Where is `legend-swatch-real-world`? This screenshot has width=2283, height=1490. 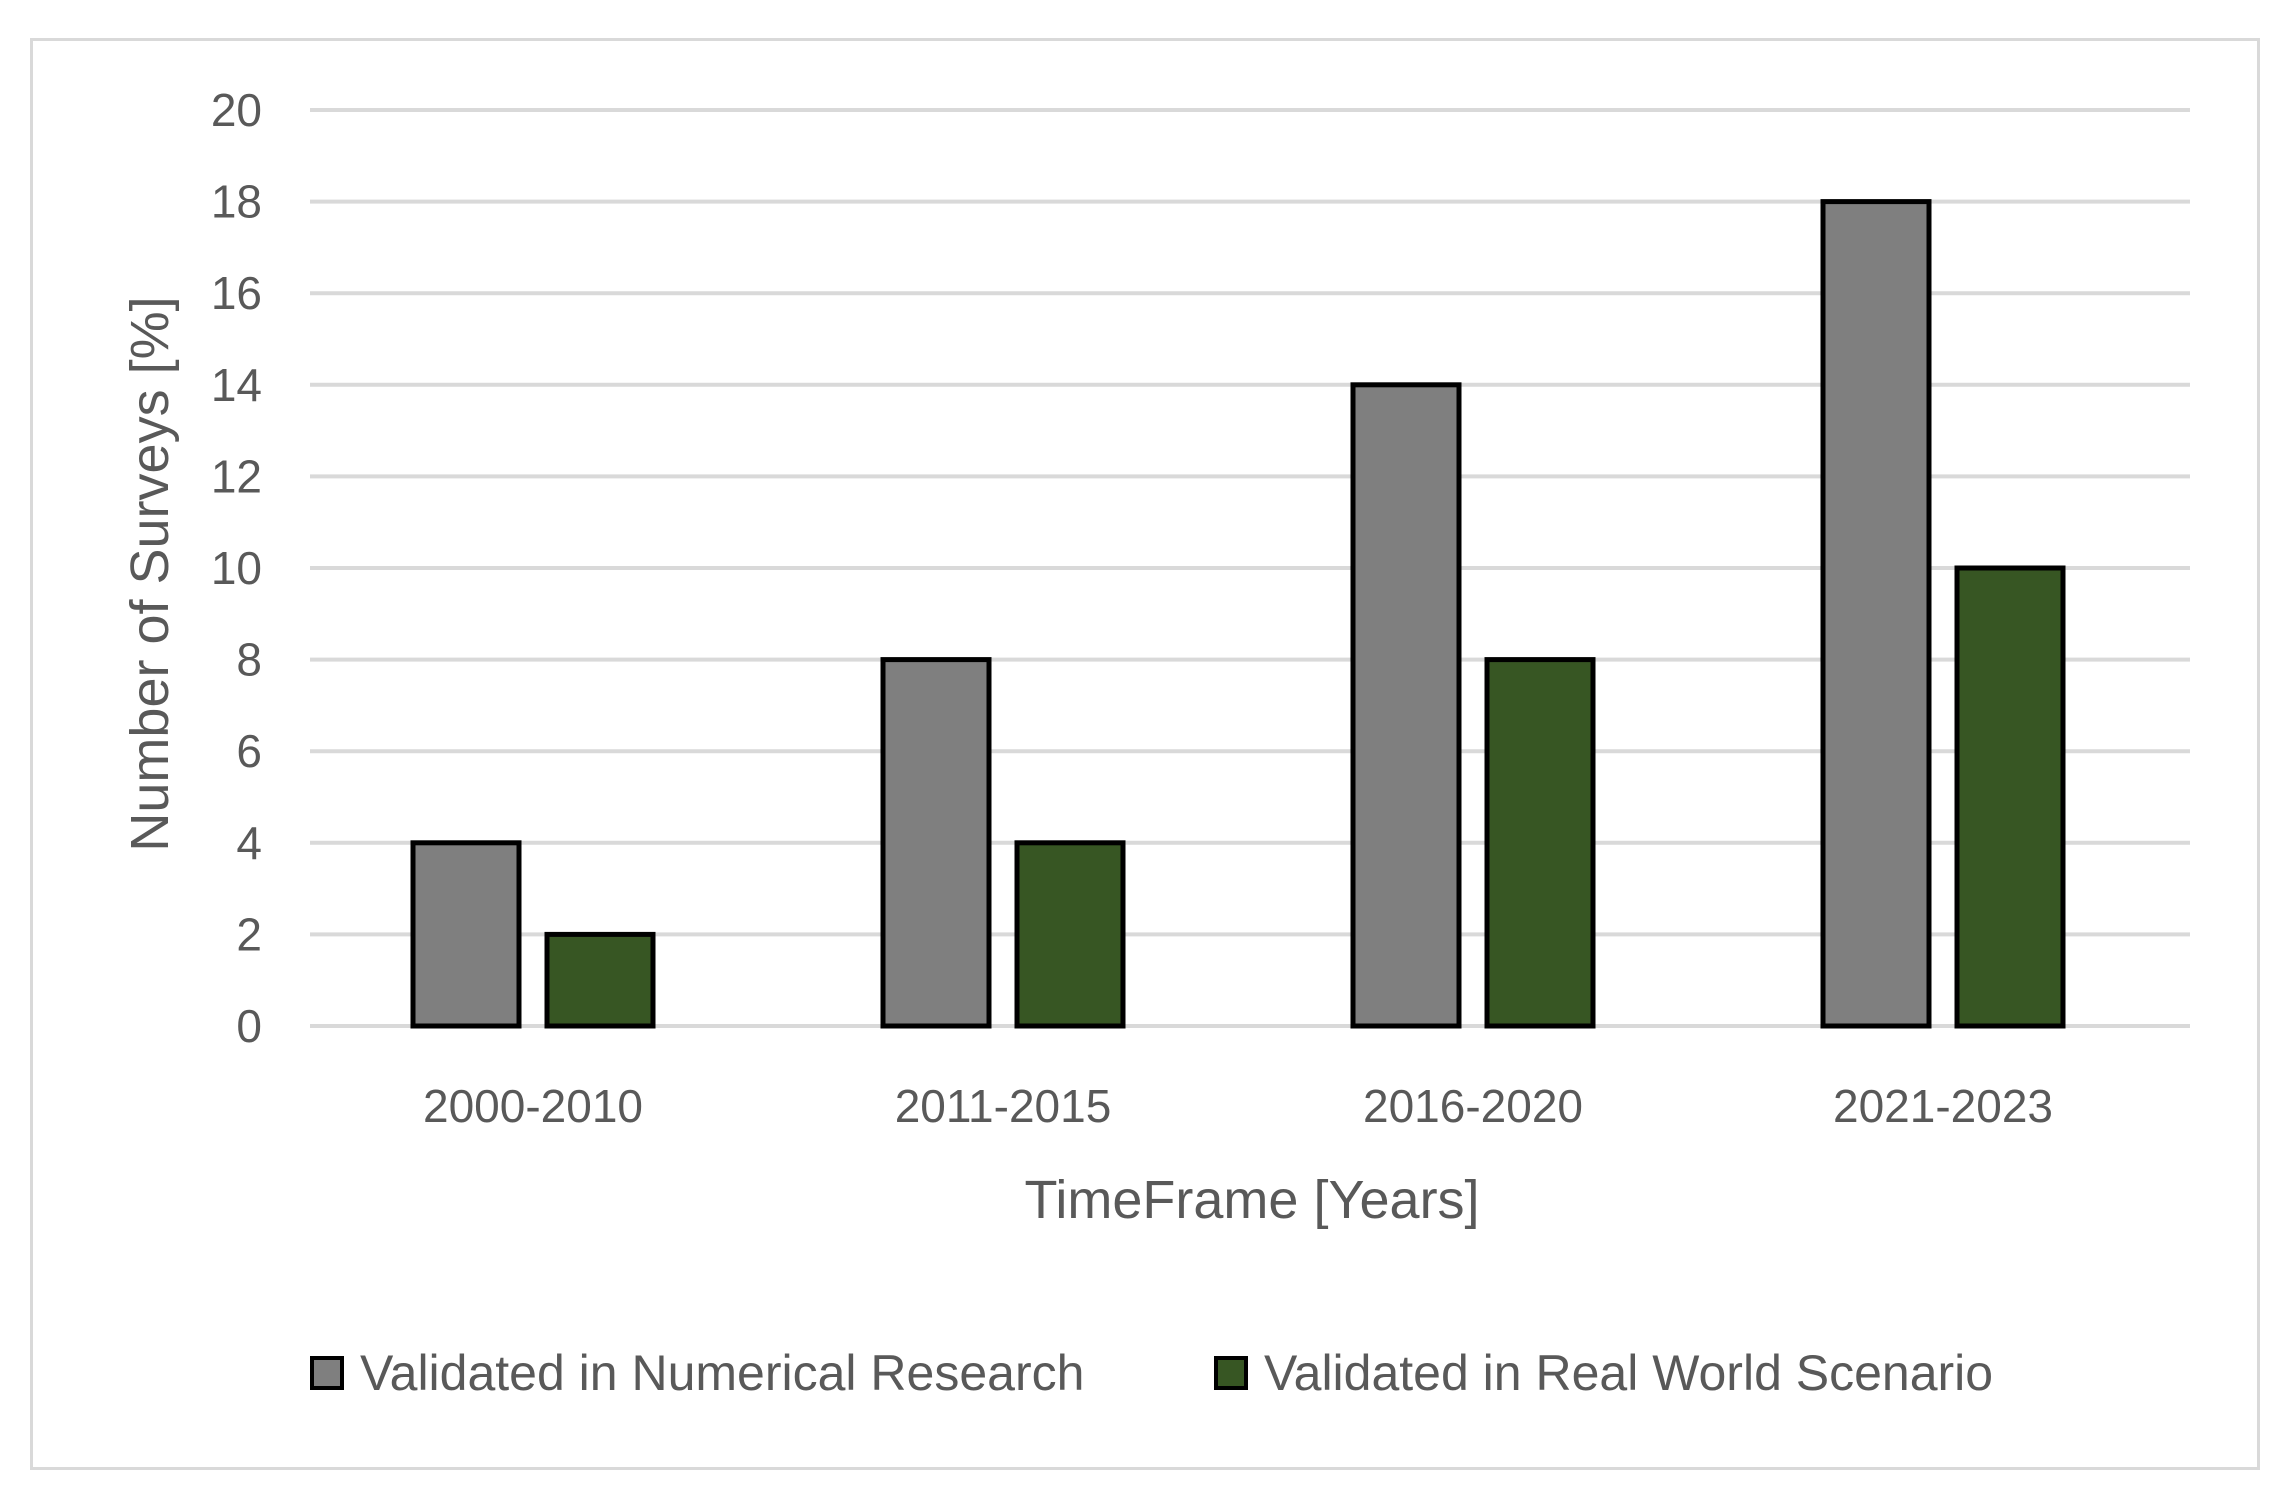
legend-swatch-real-world is located at coordinates (1231, 1373).